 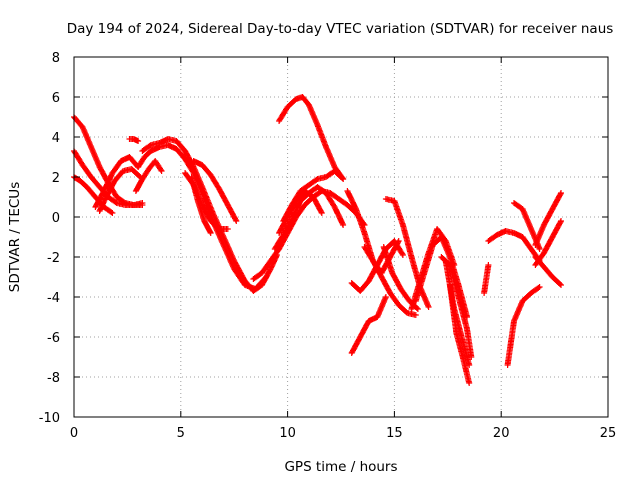 What do you see at coordinates (394, 433) in the screenshot?
I see `x-tick-label: 15` at bounding box center [394, 433].